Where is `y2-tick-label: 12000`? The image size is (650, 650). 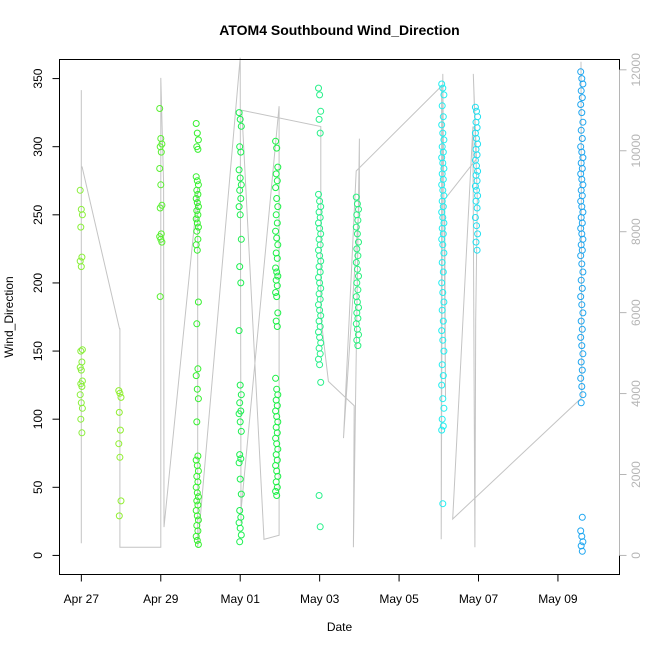
y2-tick-label: 12000 is located at coordinates (636, 70).